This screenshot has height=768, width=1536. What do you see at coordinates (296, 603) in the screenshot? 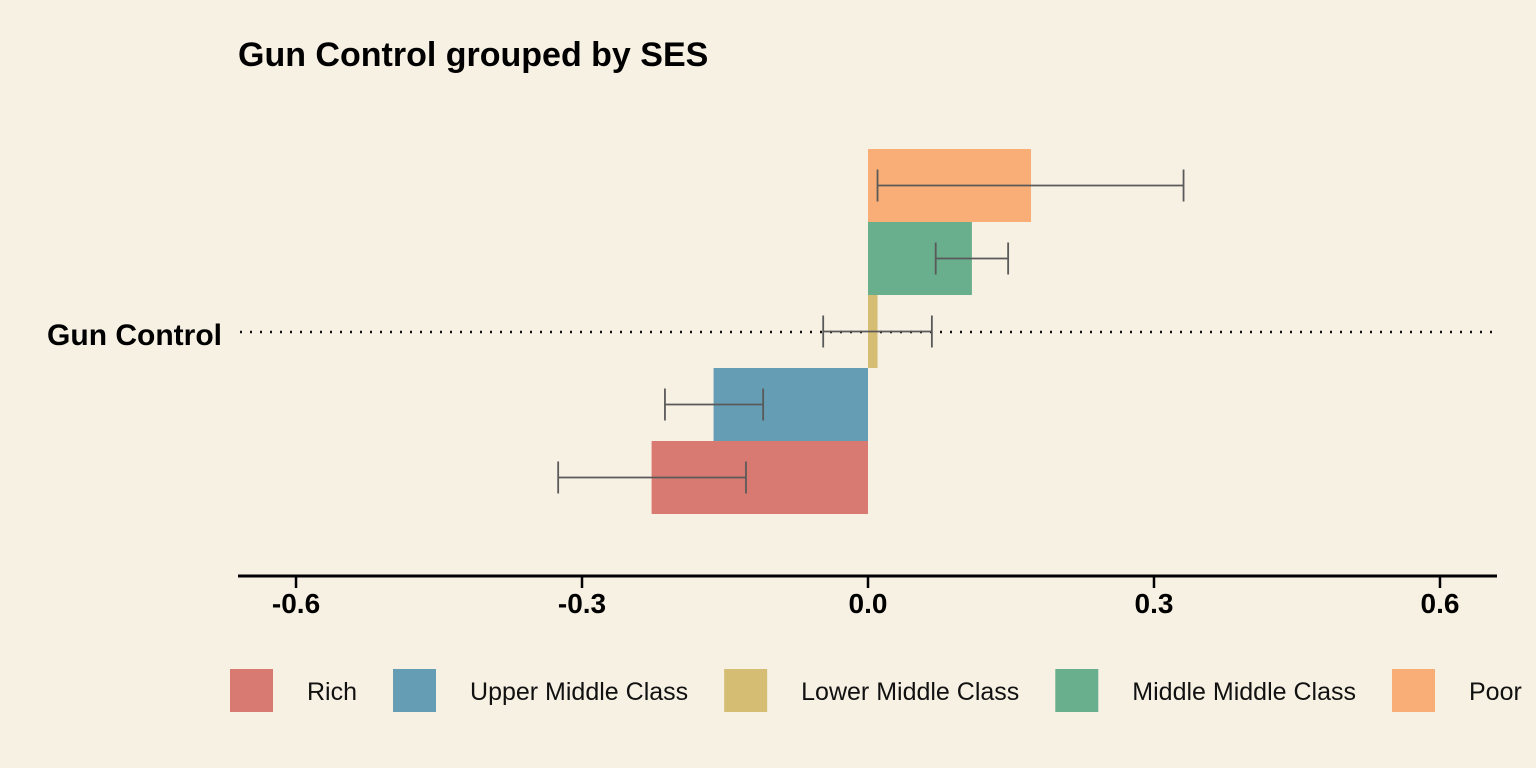
I see `x-tick-label: -0.6` at bounding box center [296, 603].